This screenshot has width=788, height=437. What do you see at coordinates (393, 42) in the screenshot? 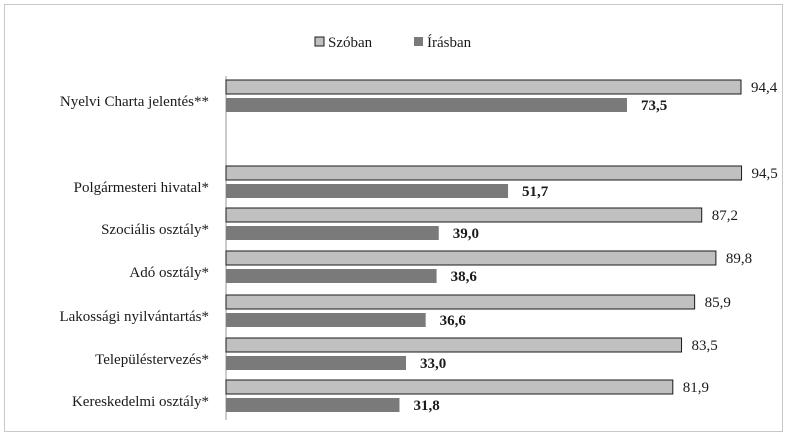
I see `legend: Szóban Írásban` at bounding box center [393, 42].